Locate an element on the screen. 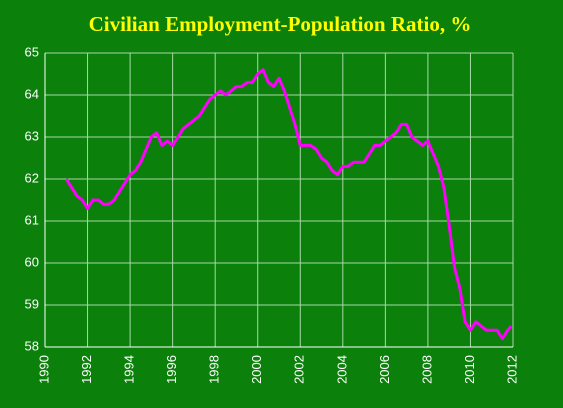 This screenshot has height=408, width=563. y-tick-label: 63 is located at coordinates (32, 135).